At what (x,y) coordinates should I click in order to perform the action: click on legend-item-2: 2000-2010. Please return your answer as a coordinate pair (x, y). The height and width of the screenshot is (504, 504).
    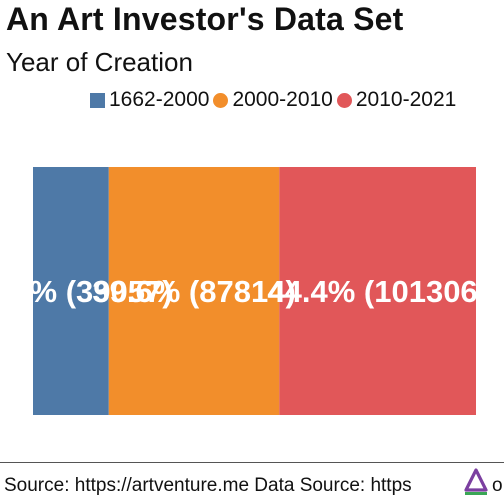
    Looking at the image, I should click on (273, 100).